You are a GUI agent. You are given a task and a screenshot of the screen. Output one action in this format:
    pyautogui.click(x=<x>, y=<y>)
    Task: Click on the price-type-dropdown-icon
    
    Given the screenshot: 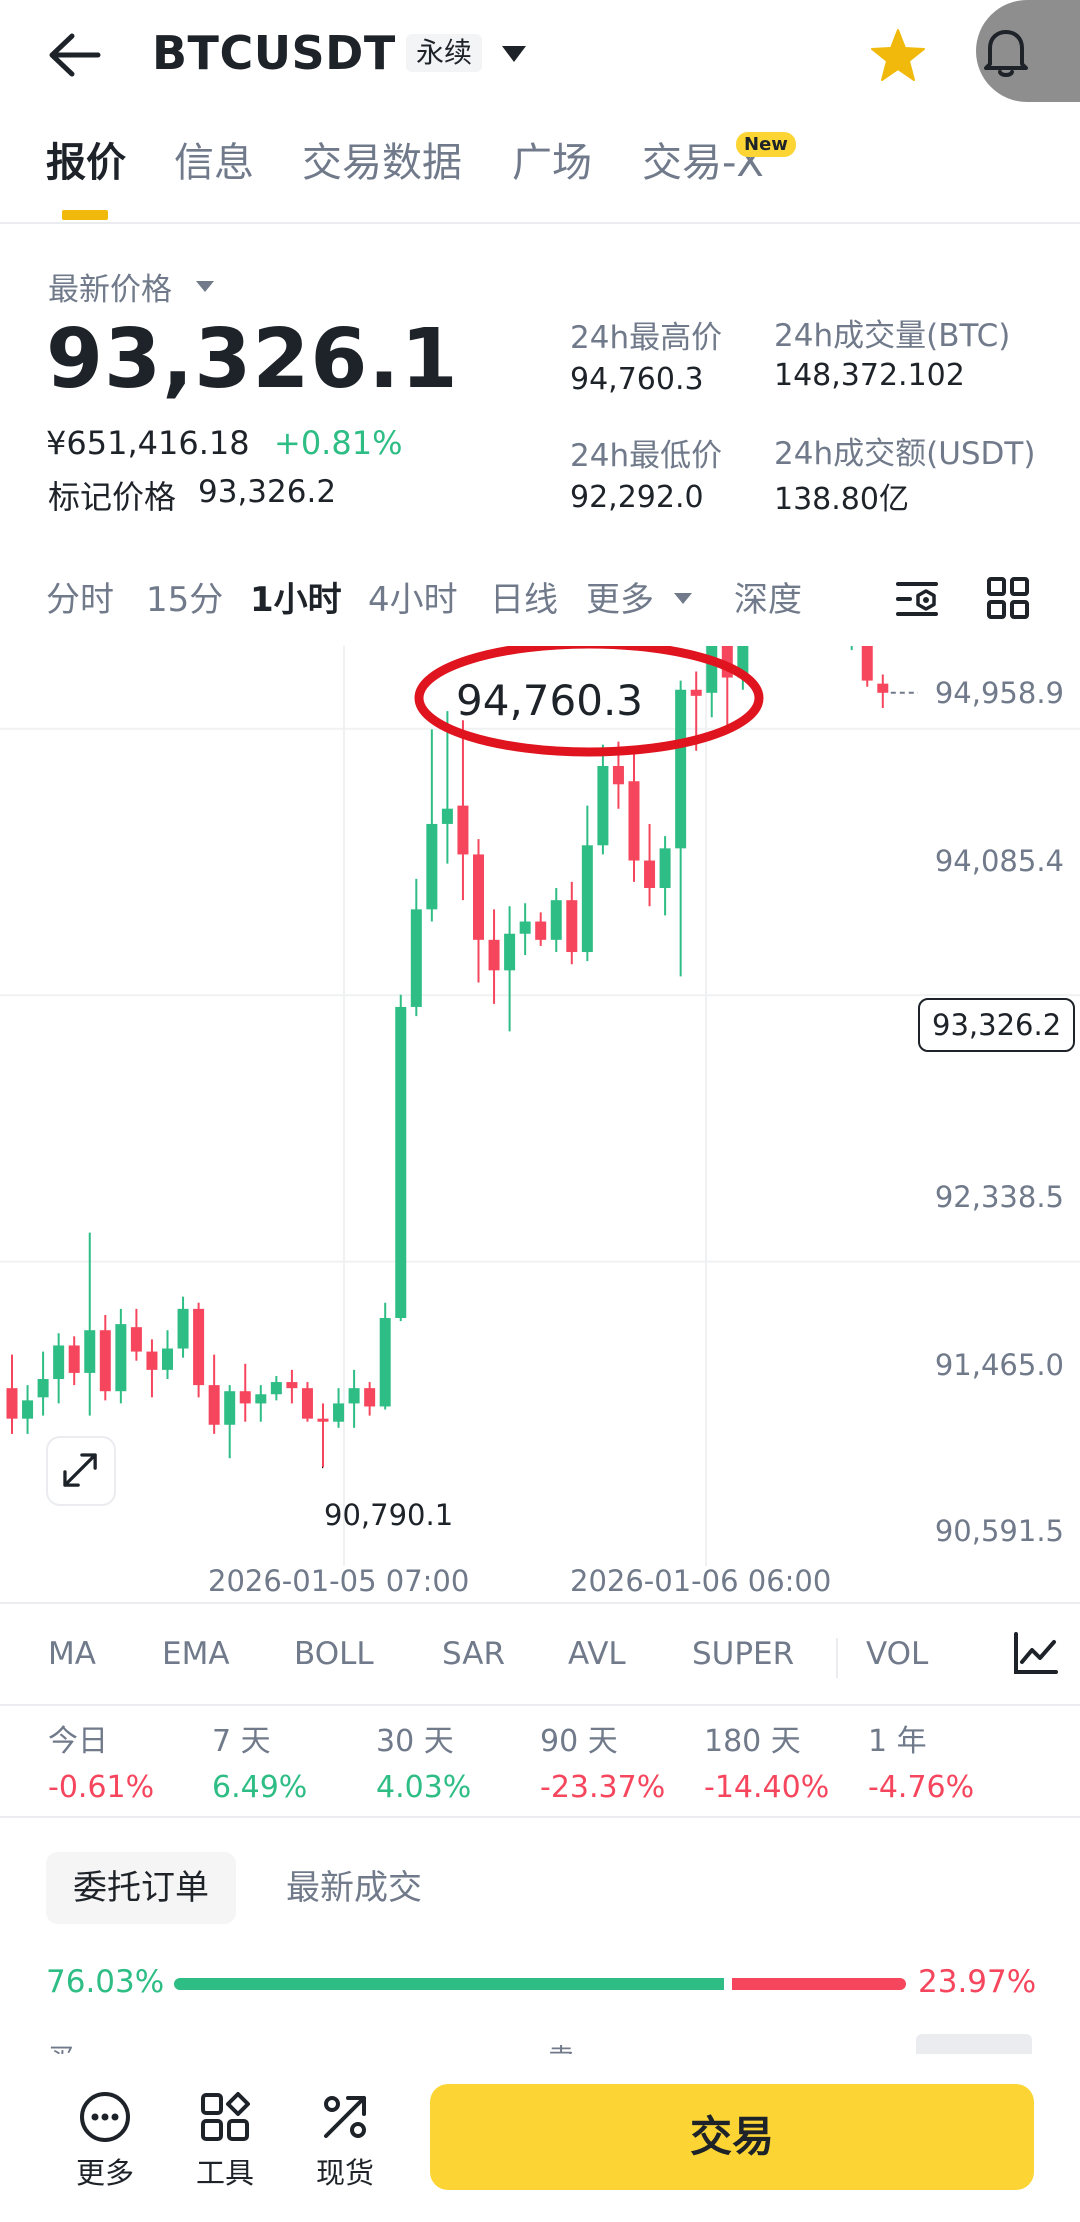 What is the action you would take?
    pyautogui.click(x=205, y=286)
    